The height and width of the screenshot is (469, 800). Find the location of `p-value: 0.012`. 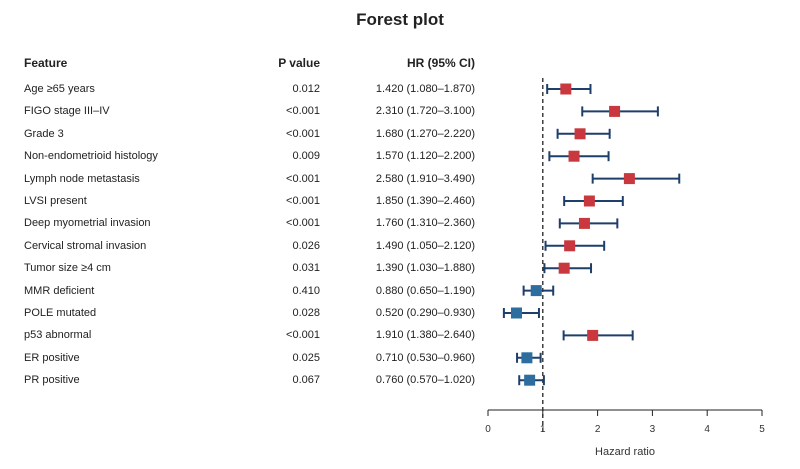

p-value: 0.012 is located at coordinates (306, 89).